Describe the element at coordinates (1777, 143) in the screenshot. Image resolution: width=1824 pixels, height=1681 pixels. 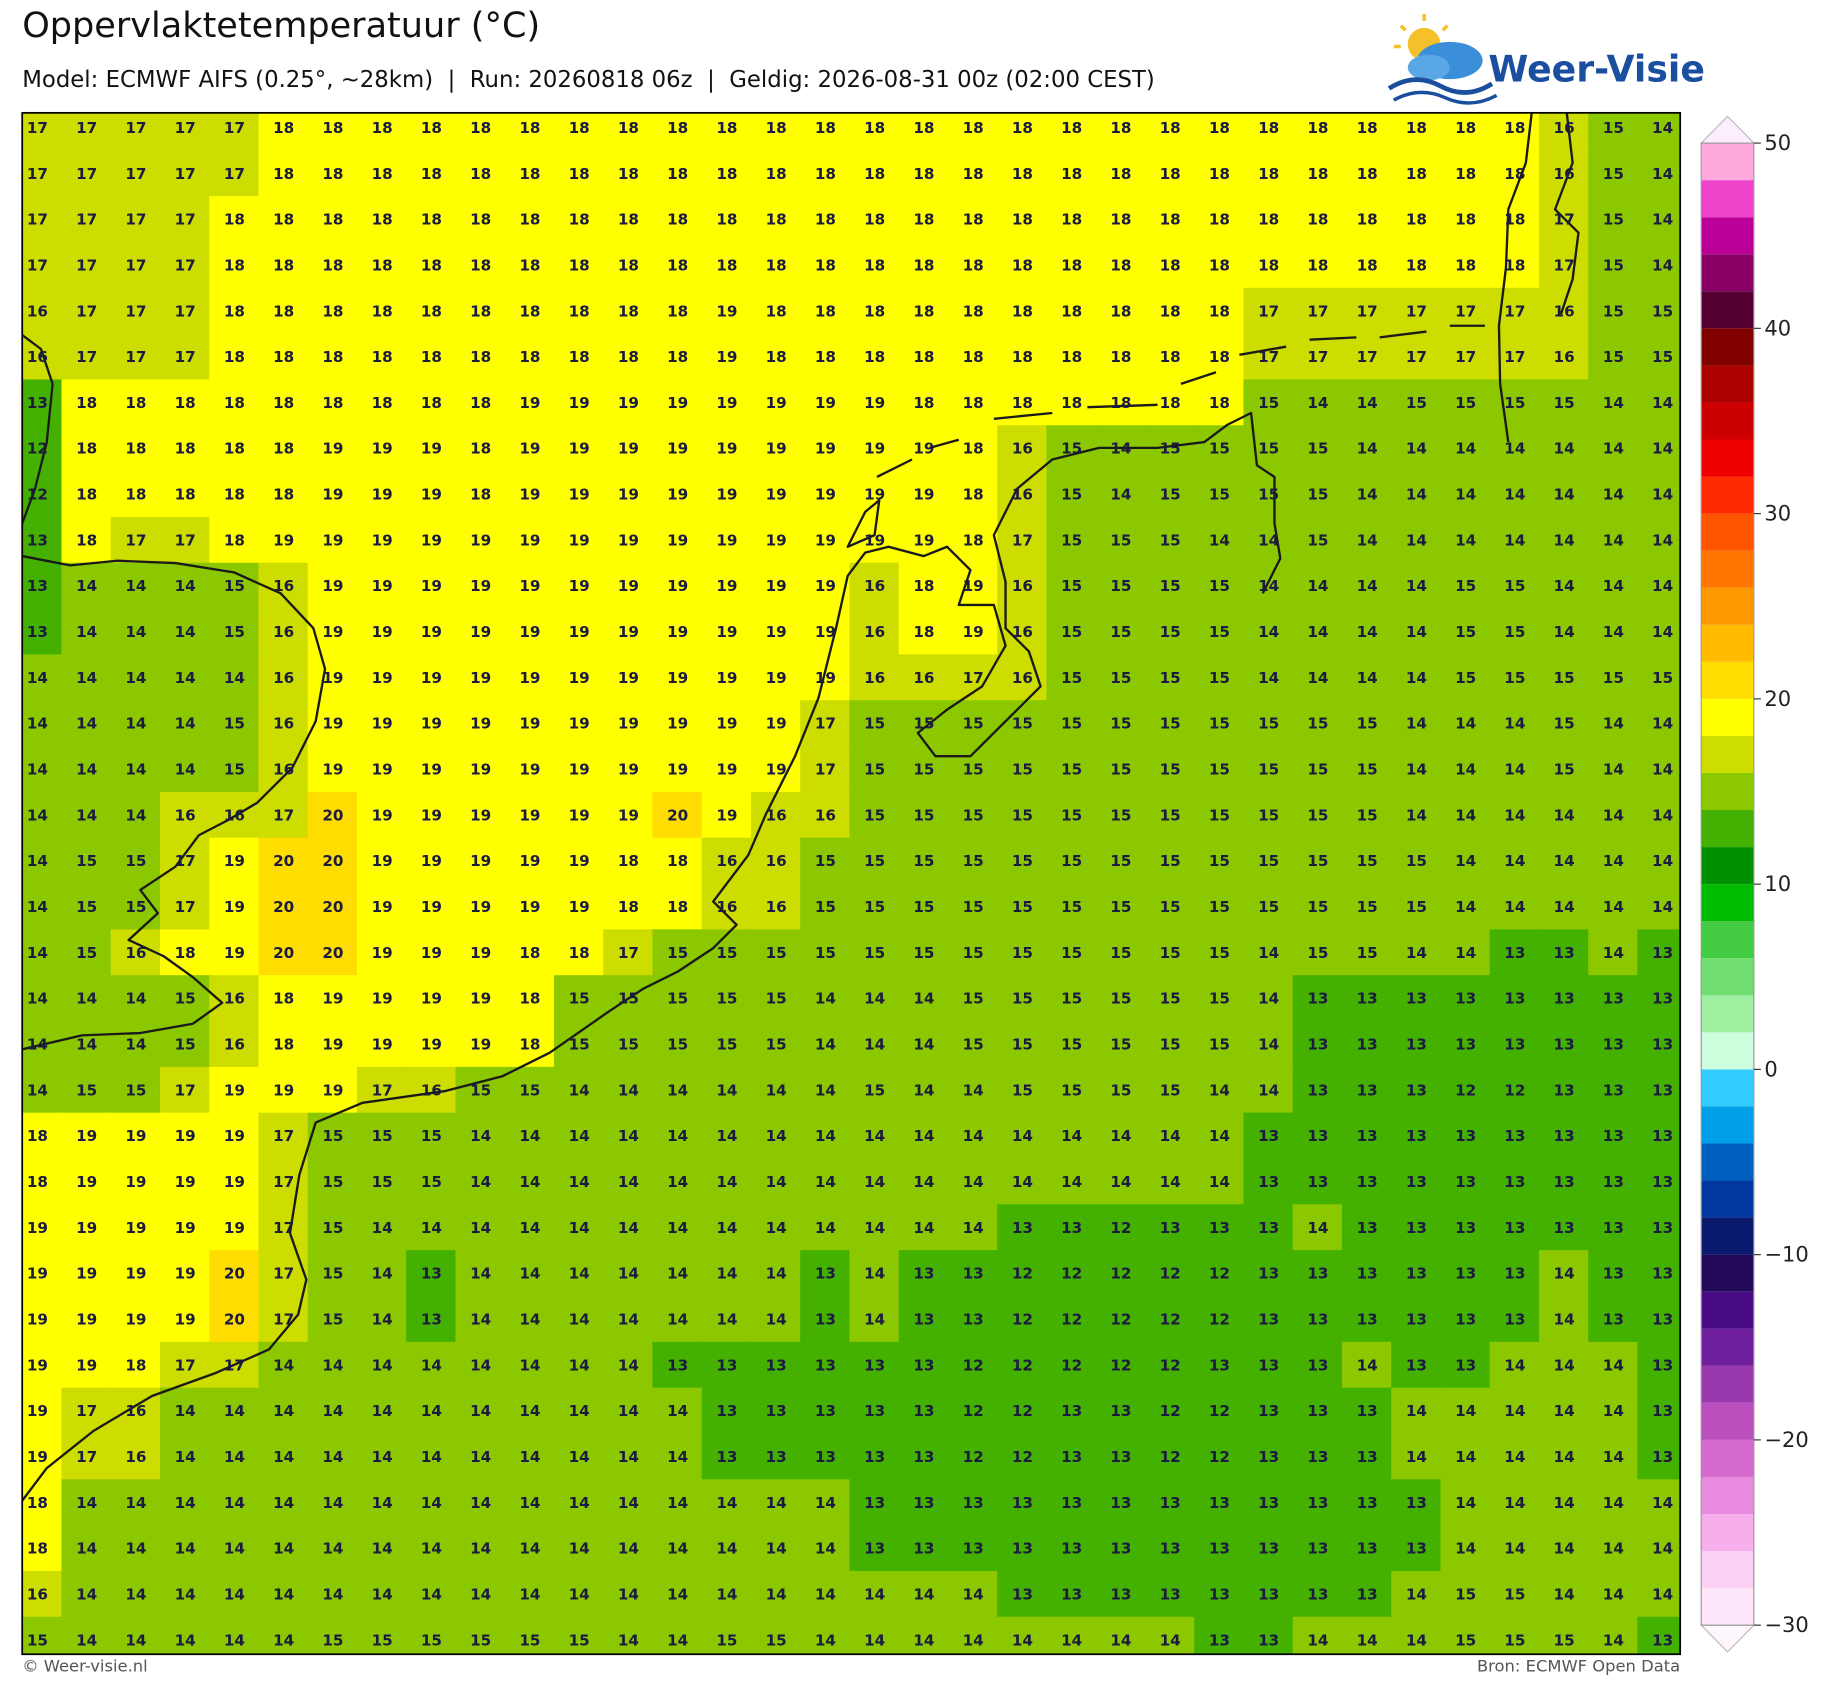
I see `colorbar-tick-label: 50` at that location.